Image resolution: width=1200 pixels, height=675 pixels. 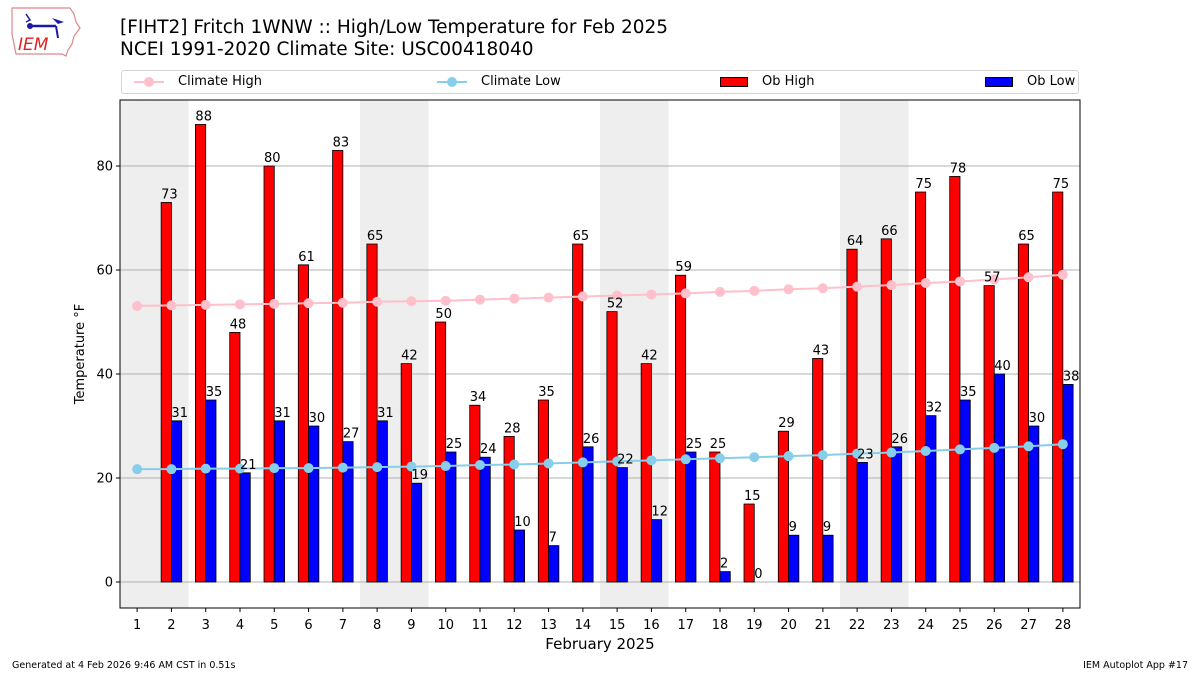 I want to click on bar-value-label: 12, so click(x=659, y=512).